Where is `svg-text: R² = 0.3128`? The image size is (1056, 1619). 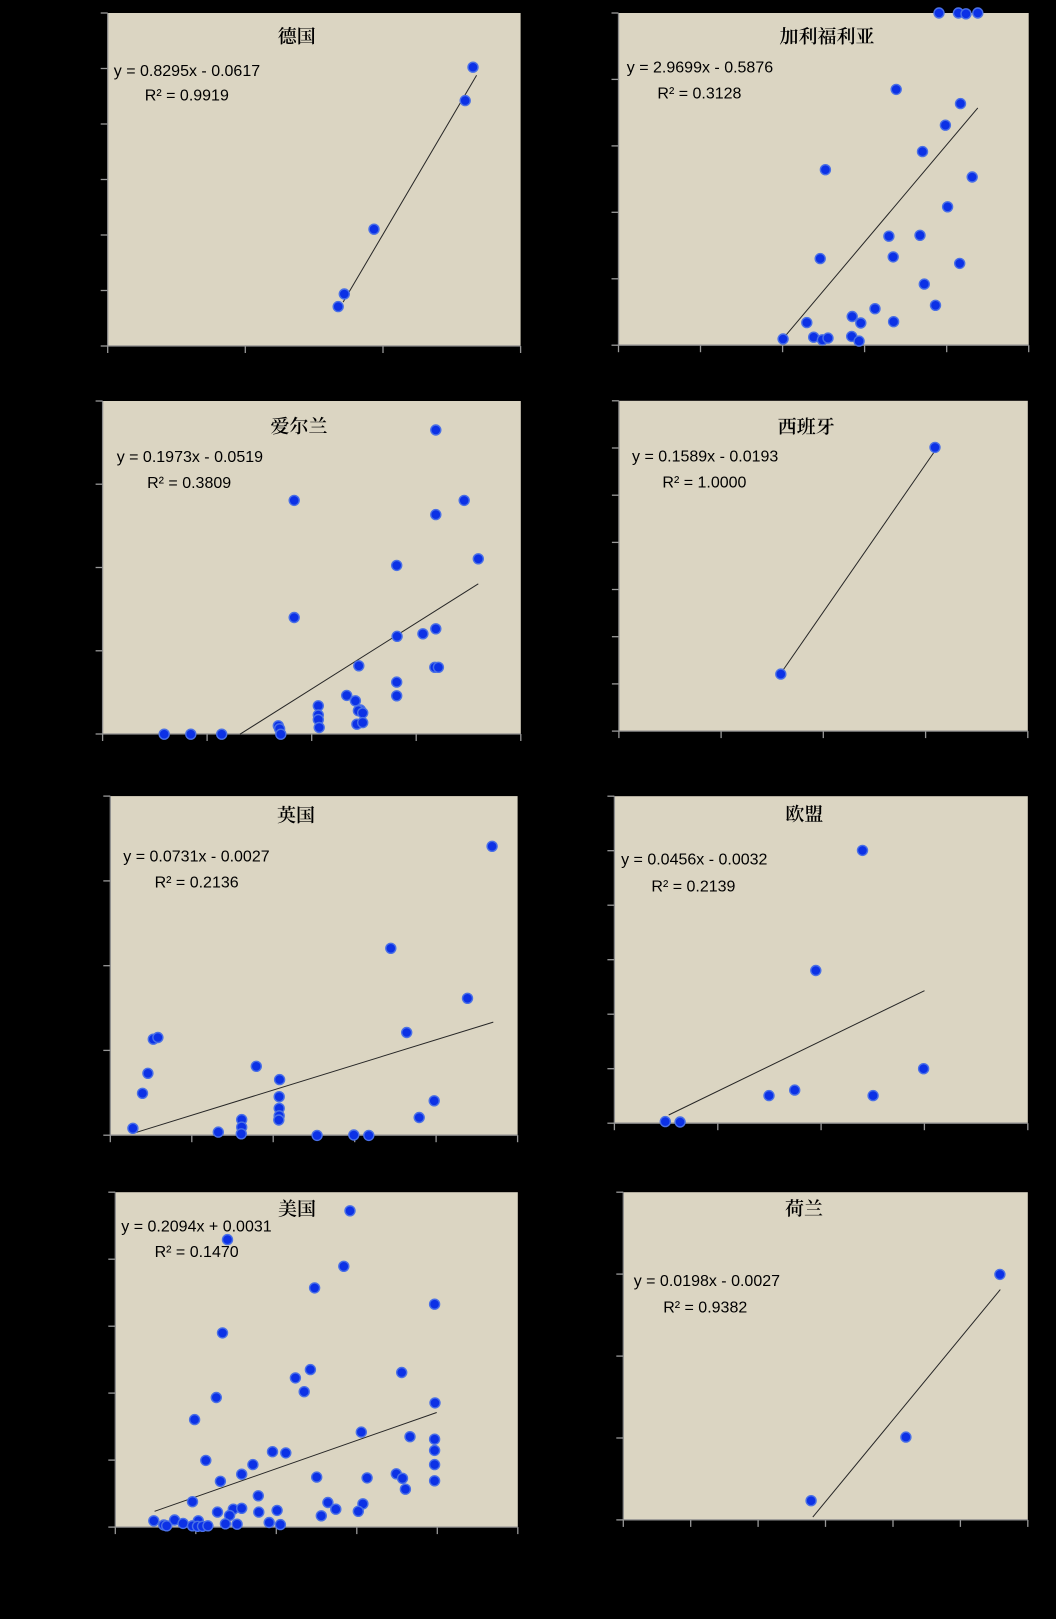 svg-text: R² = 0.3128 is located at coordinates (699, 93).